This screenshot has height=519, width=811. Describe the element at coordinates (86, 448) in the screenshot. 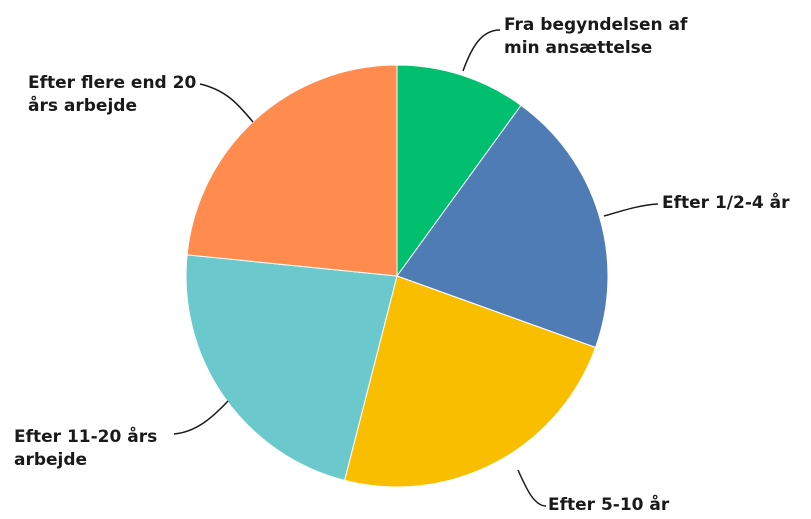

I see `slice-label-3: Efter 11-20 års arbejde` at that location.